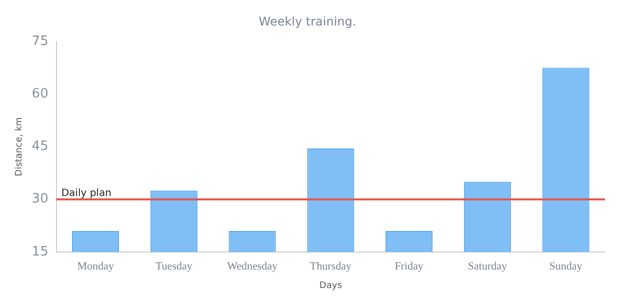 This screenshot has width=620, height=300. What do you see at coordinates (40, 146) in the screenshot?
I see `y-tick-label: 45` at bounding box center [40, 146].